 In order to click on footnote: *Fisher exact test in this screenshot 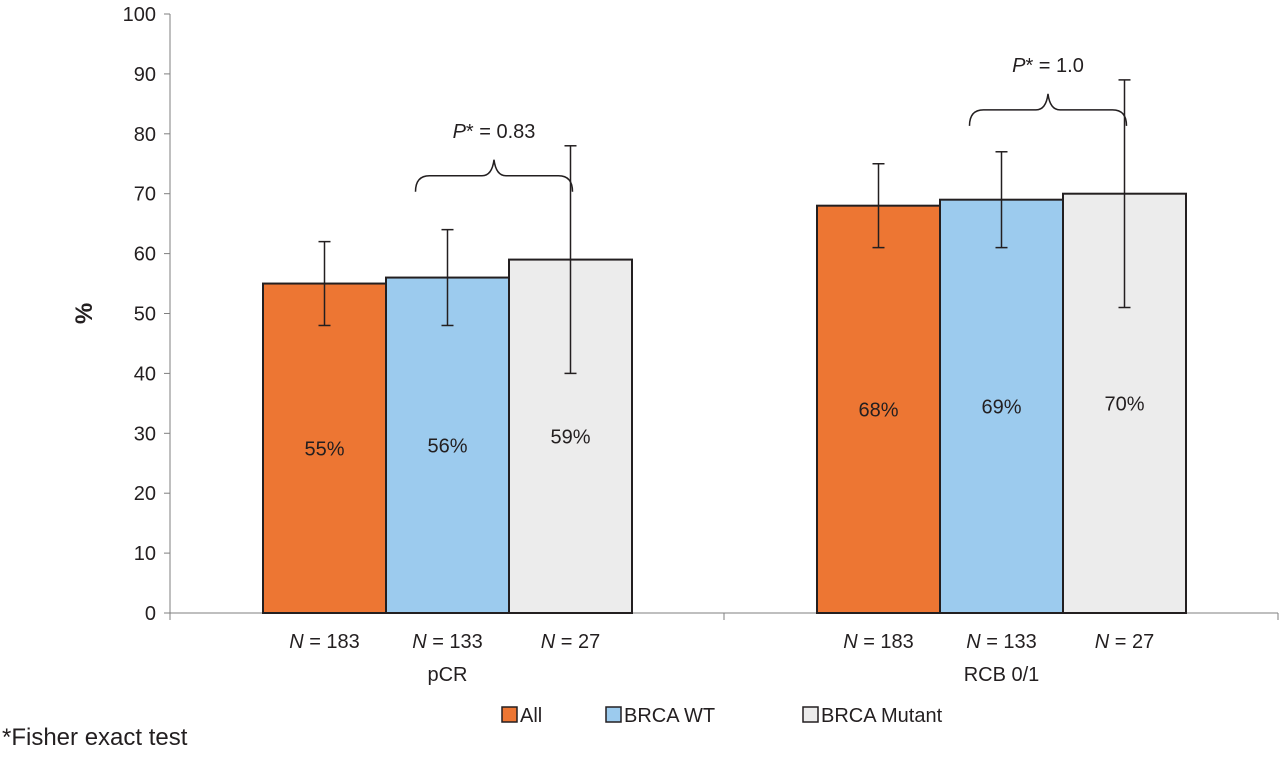, I will do `click(95, 737)`.